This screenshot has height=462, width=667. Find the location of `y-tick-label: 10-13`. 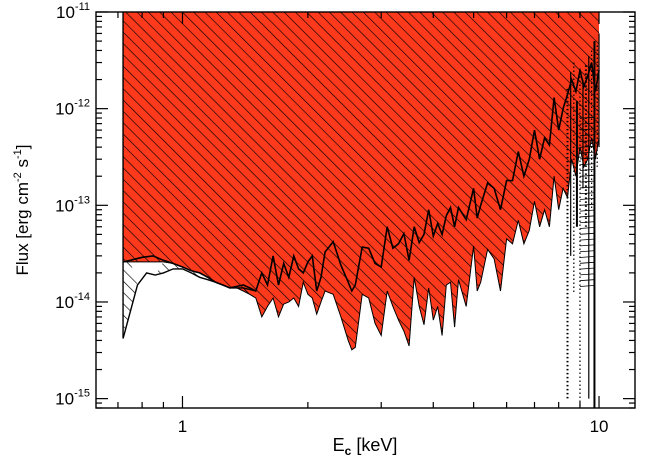

y-tick-label: 10-13 is located at coordinates (72, 204).